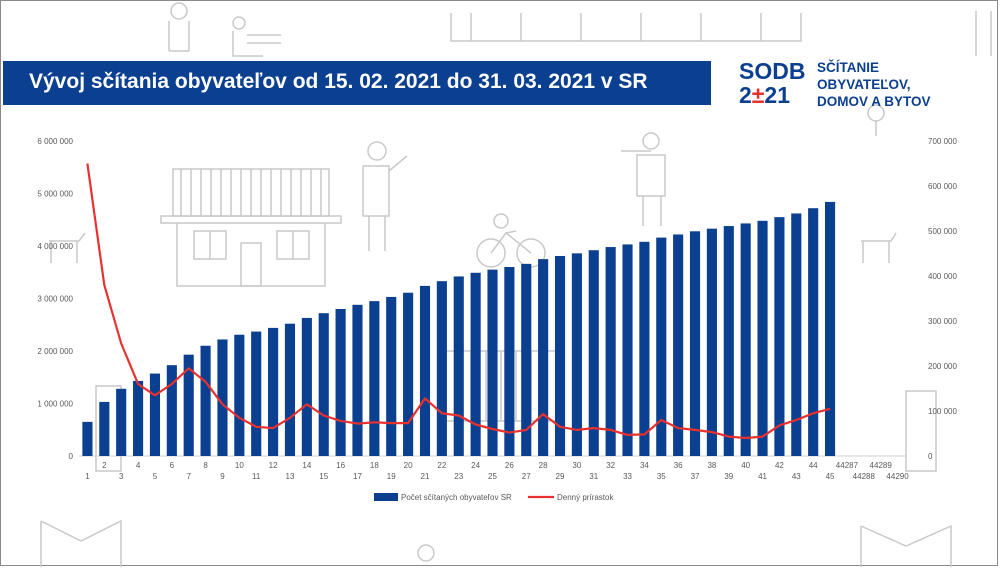  What do you see at coordinates (942, 366) in the screenshot?
I see `y-right-tick-label: 200 000` at bounding box center [942, 366].